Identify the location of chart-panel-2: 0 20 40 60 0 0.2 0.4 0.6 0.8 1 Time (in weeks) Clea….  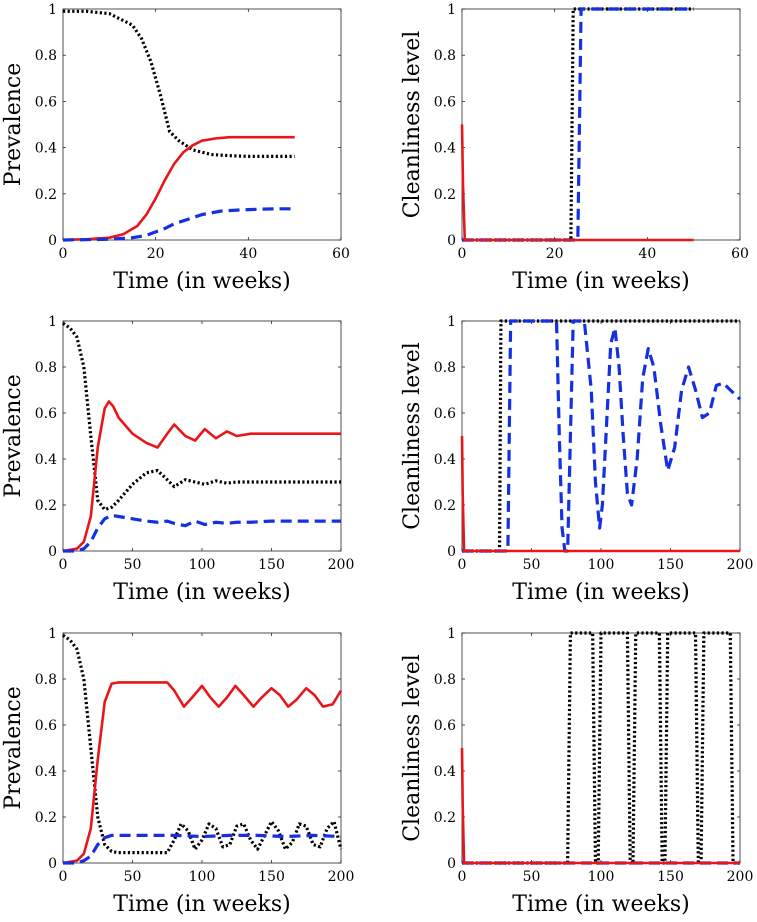
(574, 148).